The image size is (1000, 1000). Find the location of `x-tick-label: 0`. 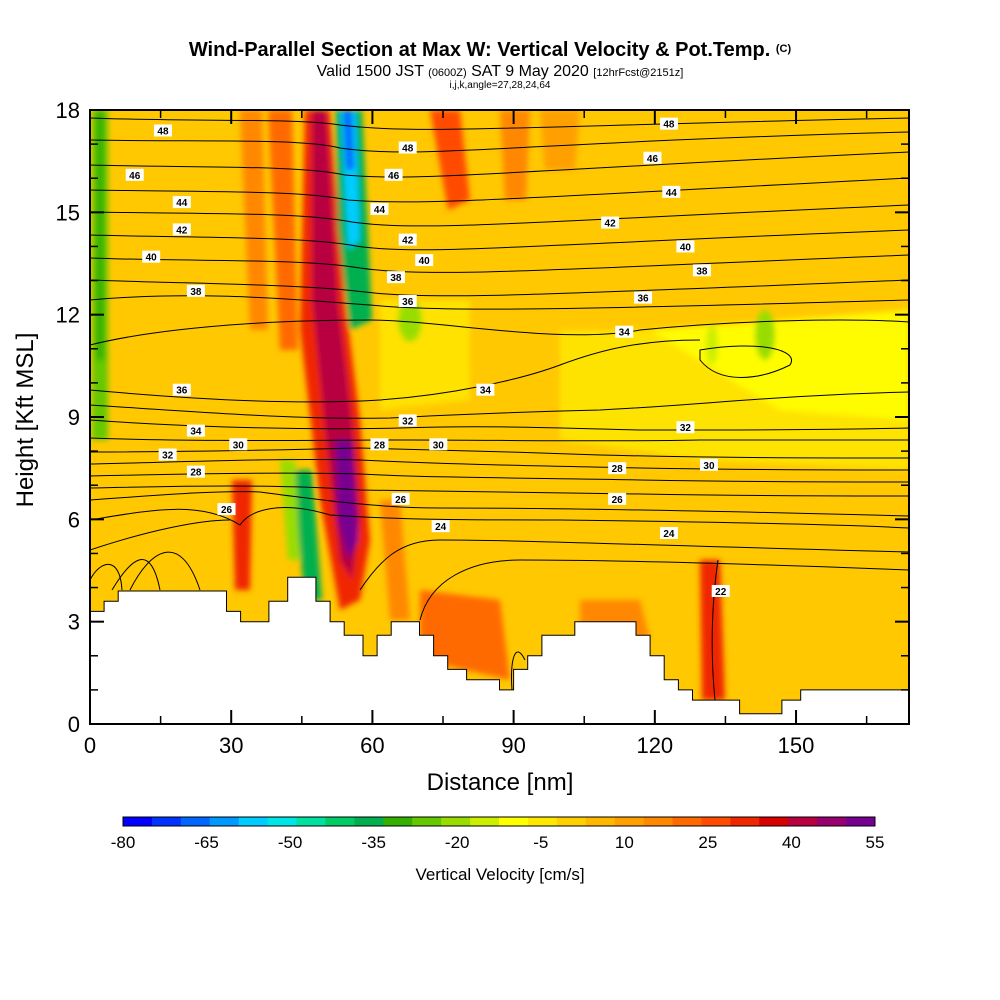

x-tick-label: 0 is located at coordinates (90, 745).